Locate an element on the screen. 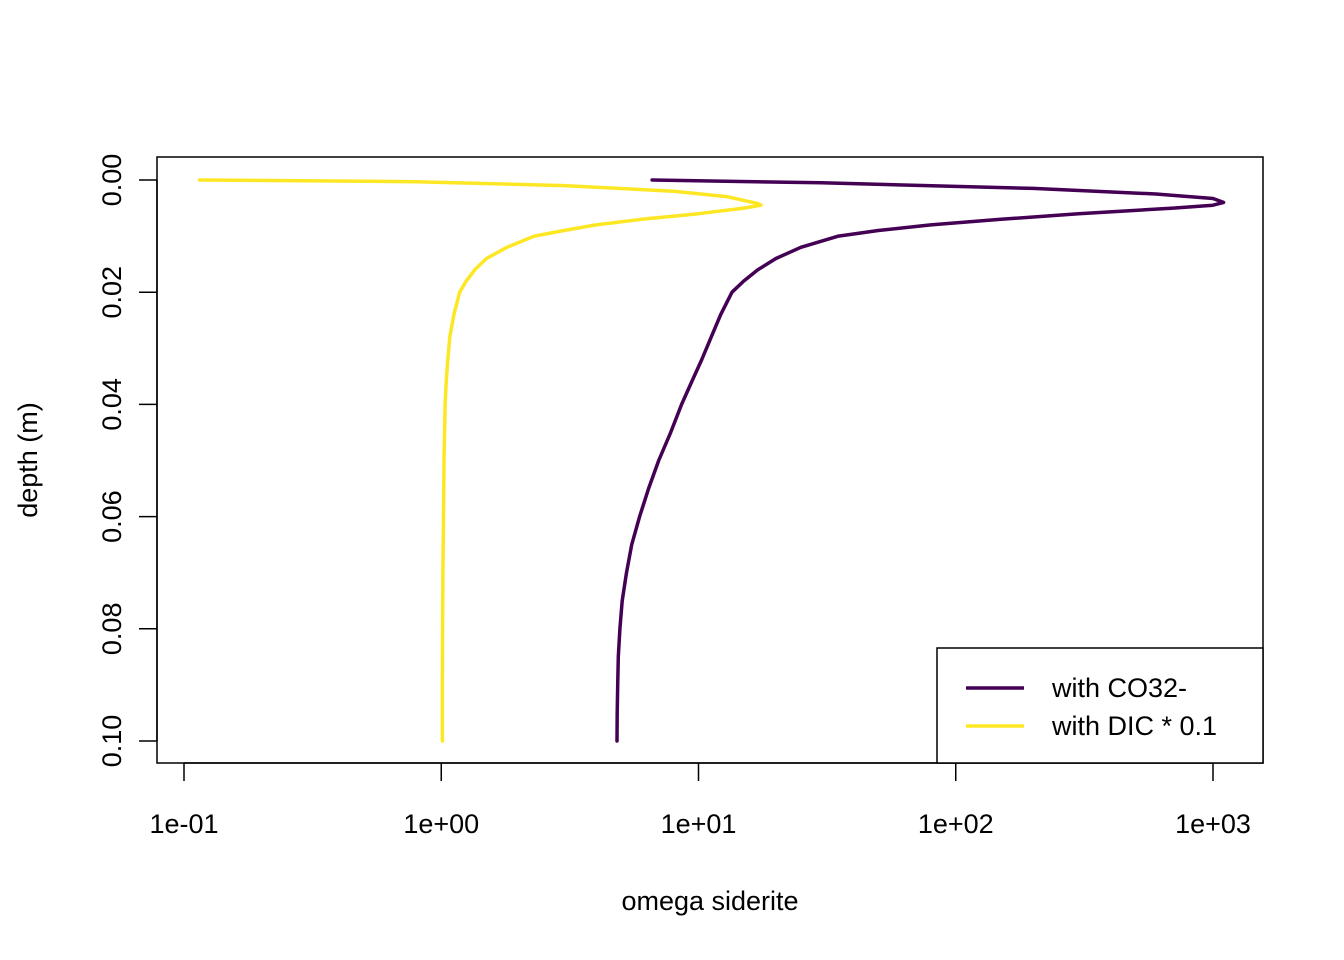  y-axis: 0.00 0.02 0.04 0.06 0.08 0.10 is located at coordinates (127, 461).